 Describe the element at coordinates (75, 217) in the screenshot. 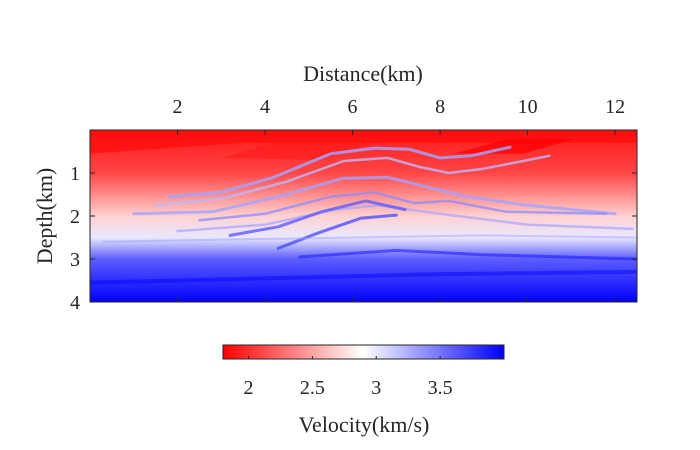

I see `y-tick-label: 2` at that location.